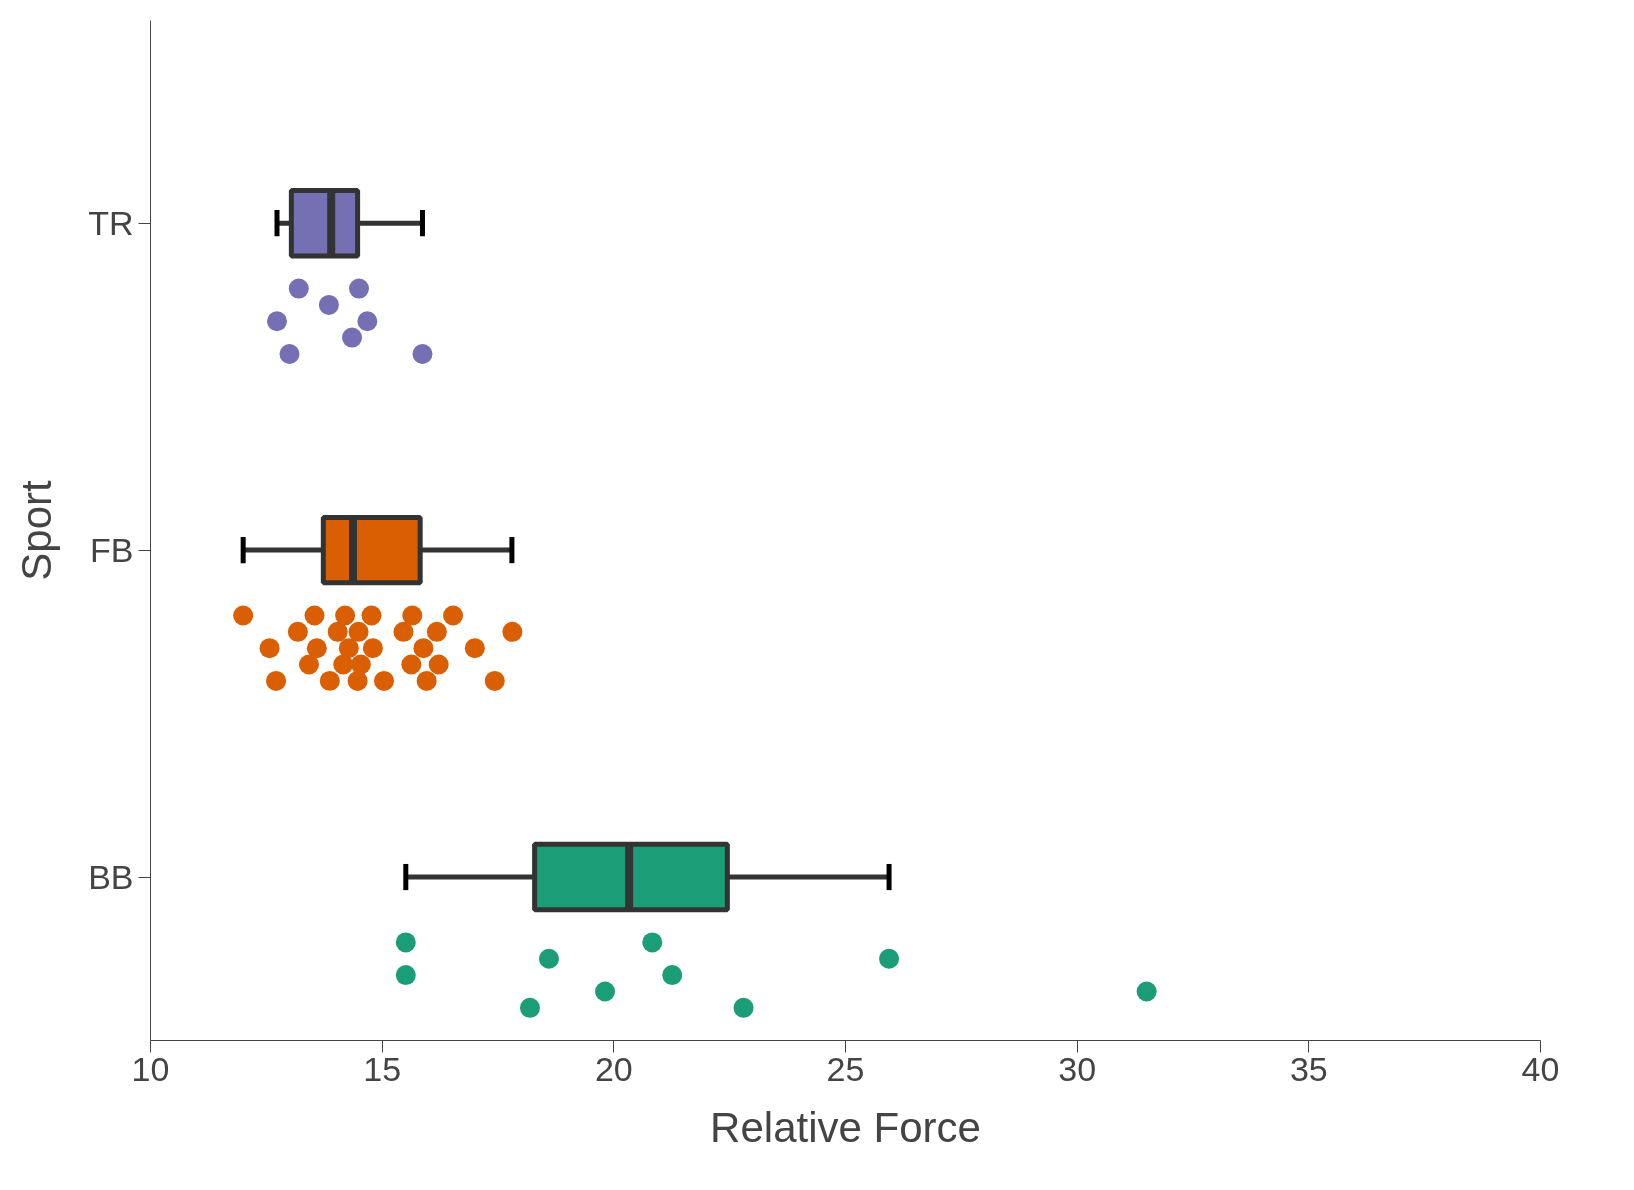  Describe the element at coordinates (1540, 1068) in the screenshot. I see `x-tick-label: 40` at that location.